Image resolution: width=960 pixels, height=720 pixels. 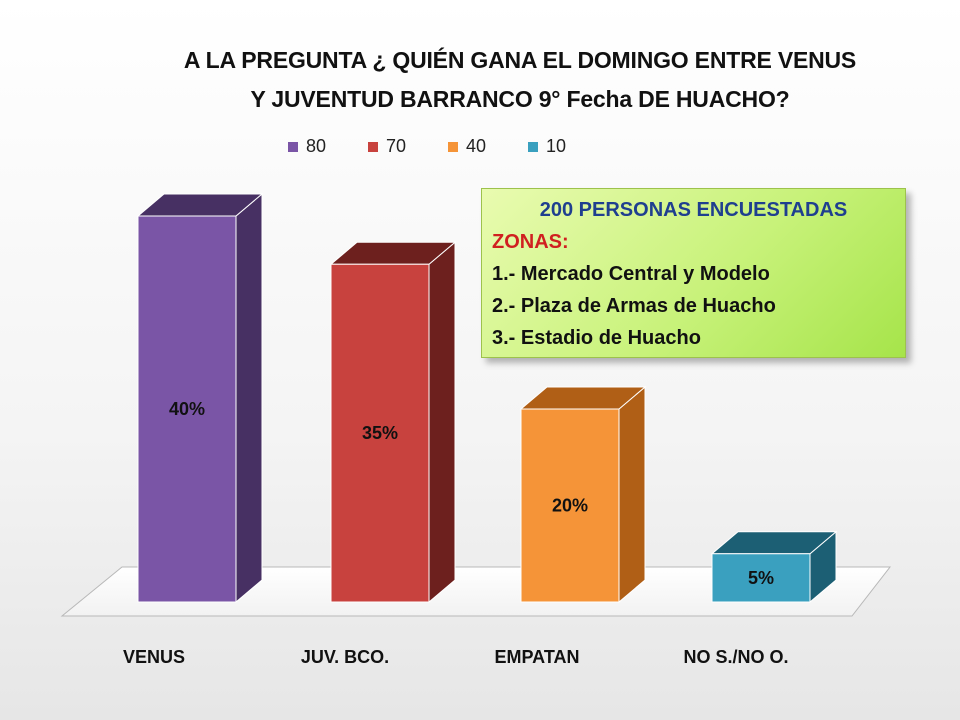 I want to click on legend-item-3: 40, so click(x=488, y=146).